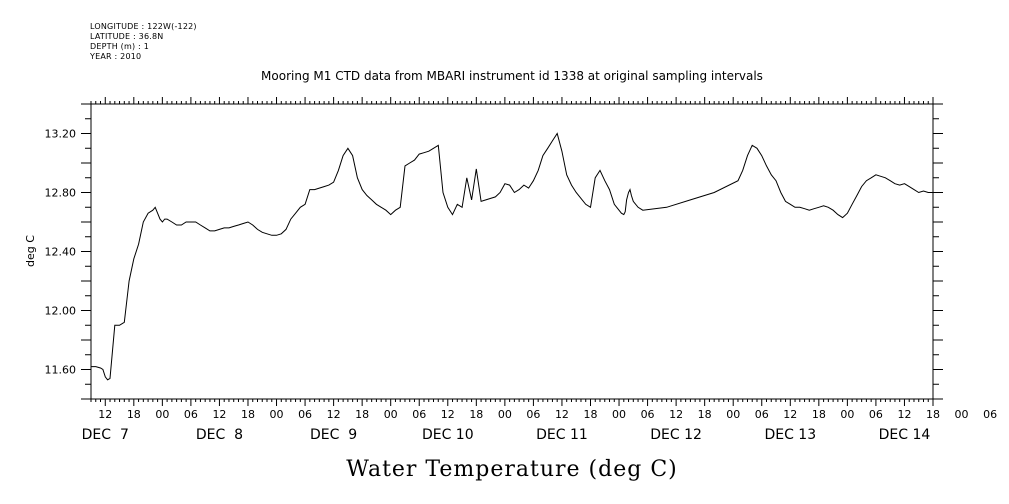 This screenshot has width=1009, height=504. Describe the element at coordinates (116, 56) in the screenshot. I see `year-label: YEAR : 2010` at that location.